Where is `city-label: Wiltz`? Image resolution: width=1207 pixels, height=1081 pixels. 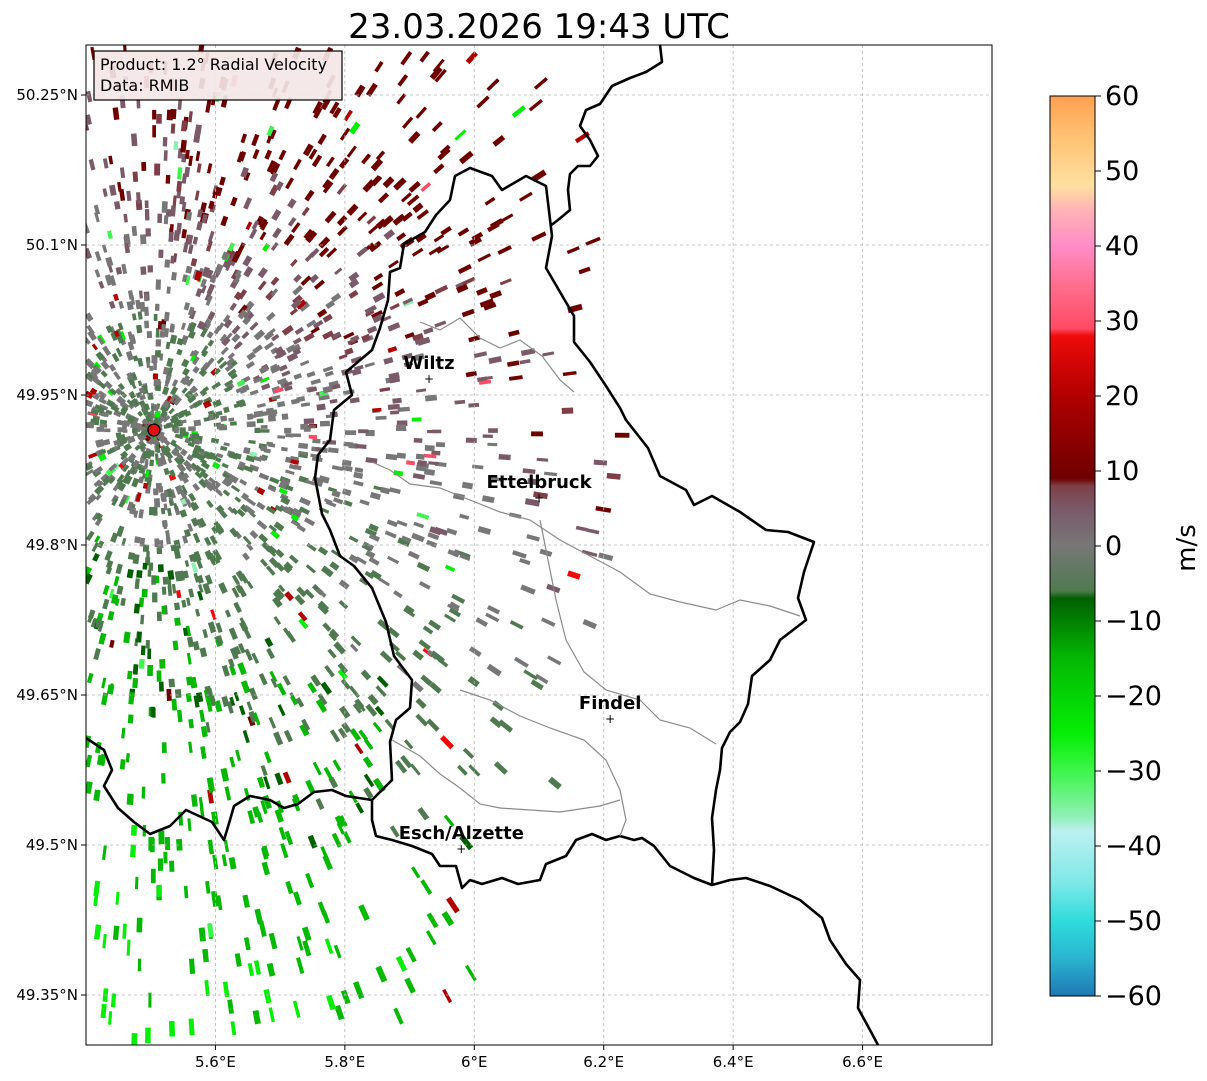 city-label: Wiltz is located at coordinates (428, 363).